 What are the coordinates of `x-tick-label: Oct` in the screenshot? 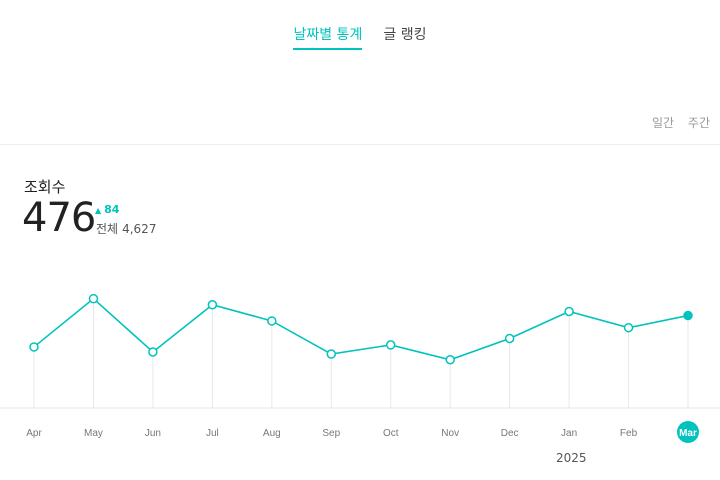 It's located at (391, 433).